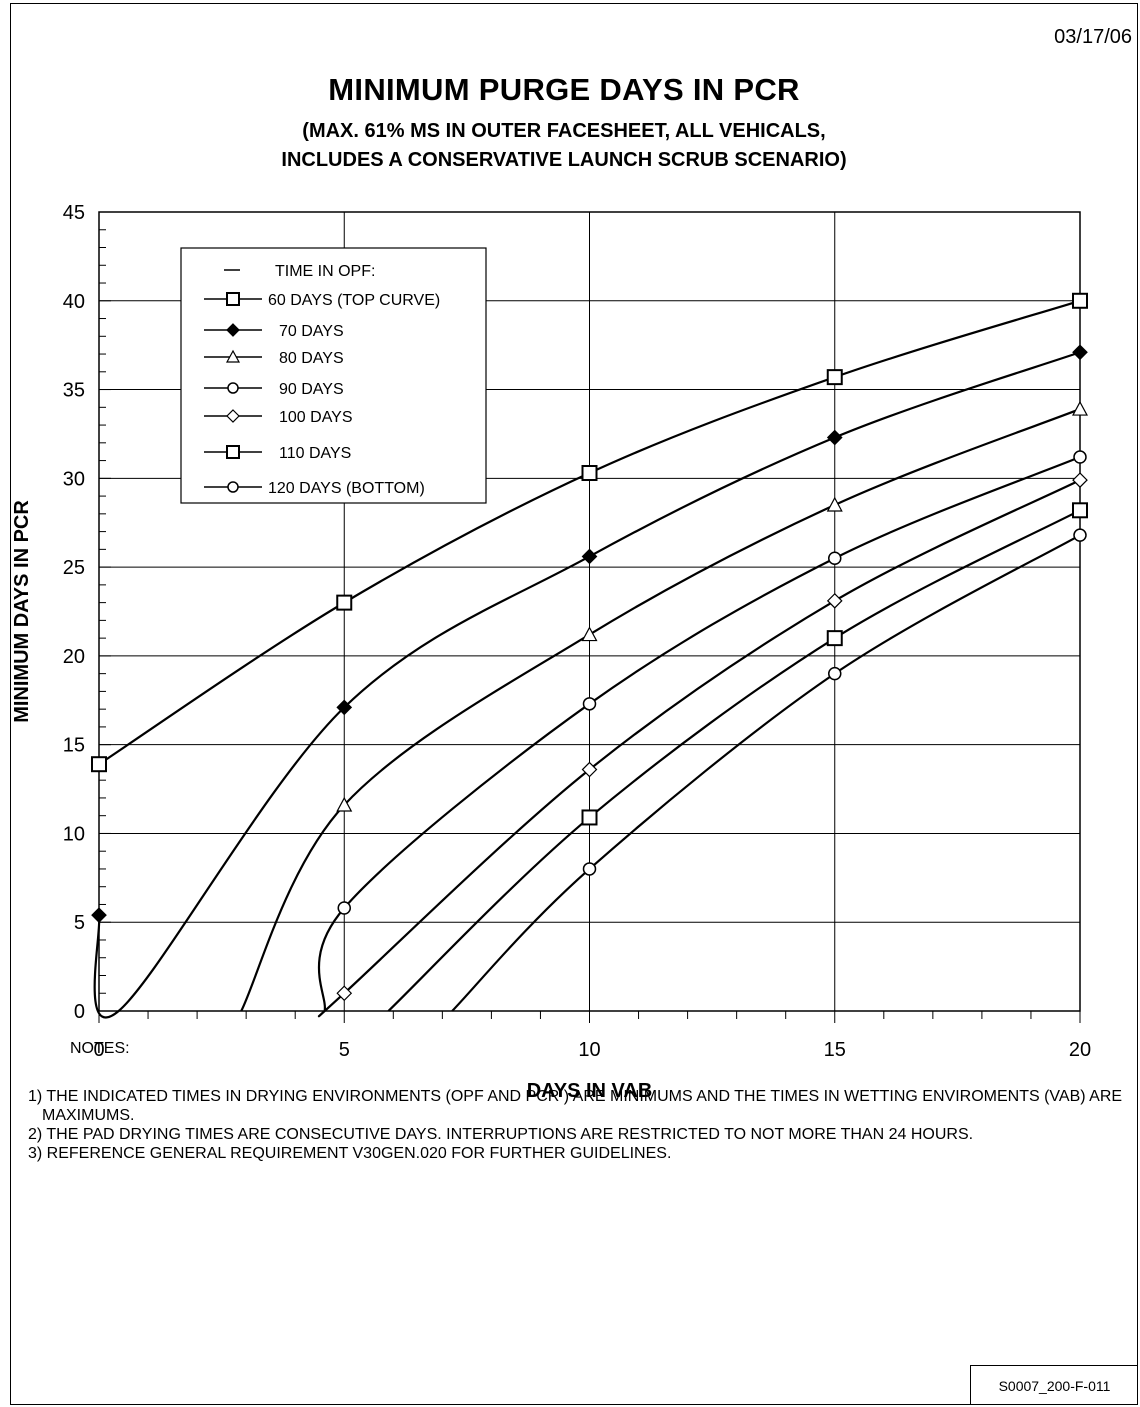  I want to click on legend-box, so click(333, 375).